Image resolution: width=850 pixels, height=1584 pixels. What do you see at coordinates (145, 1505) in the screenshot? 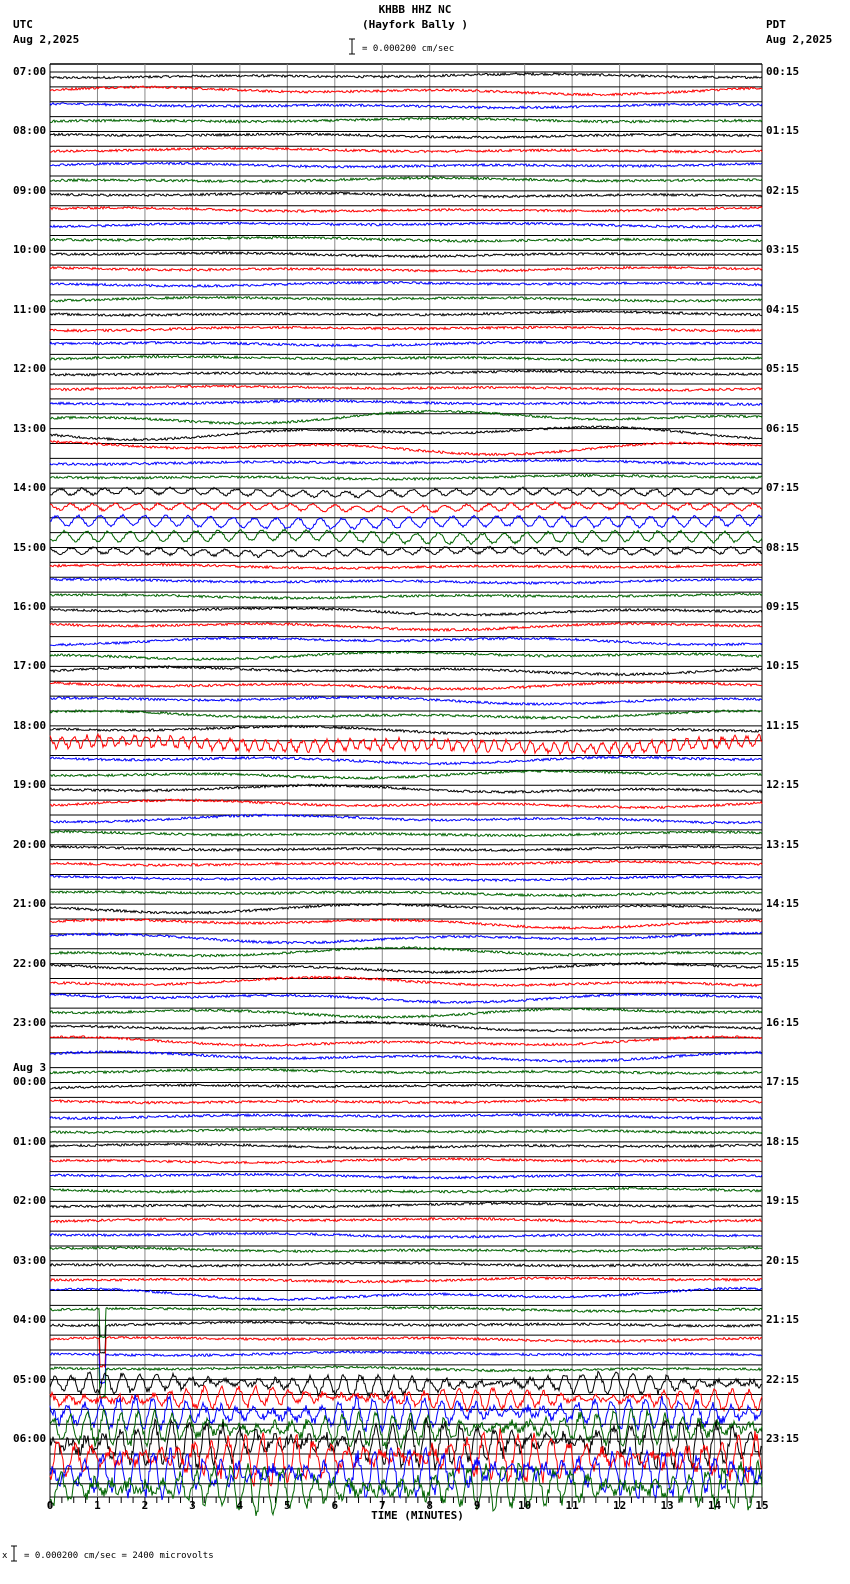
I see `x-tick-label: 2` at bounding box center [145, 1505].